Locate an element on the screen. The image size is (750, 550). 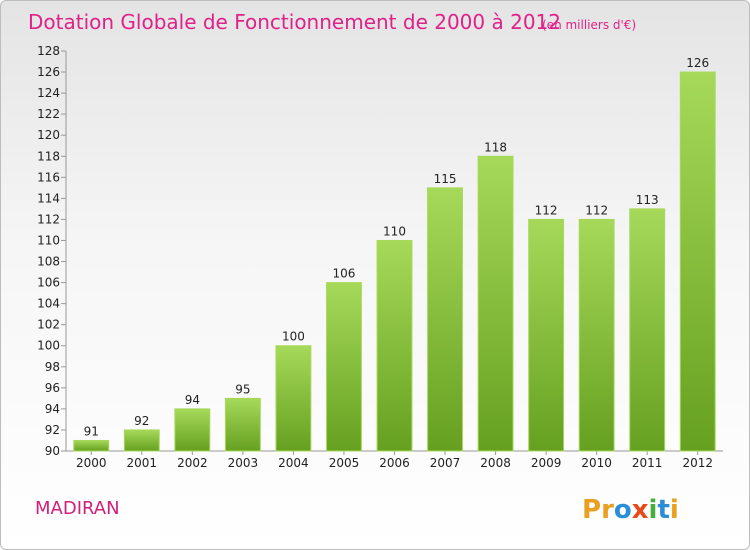
value-label-2002: 94 is located at coordinates (192, 400).